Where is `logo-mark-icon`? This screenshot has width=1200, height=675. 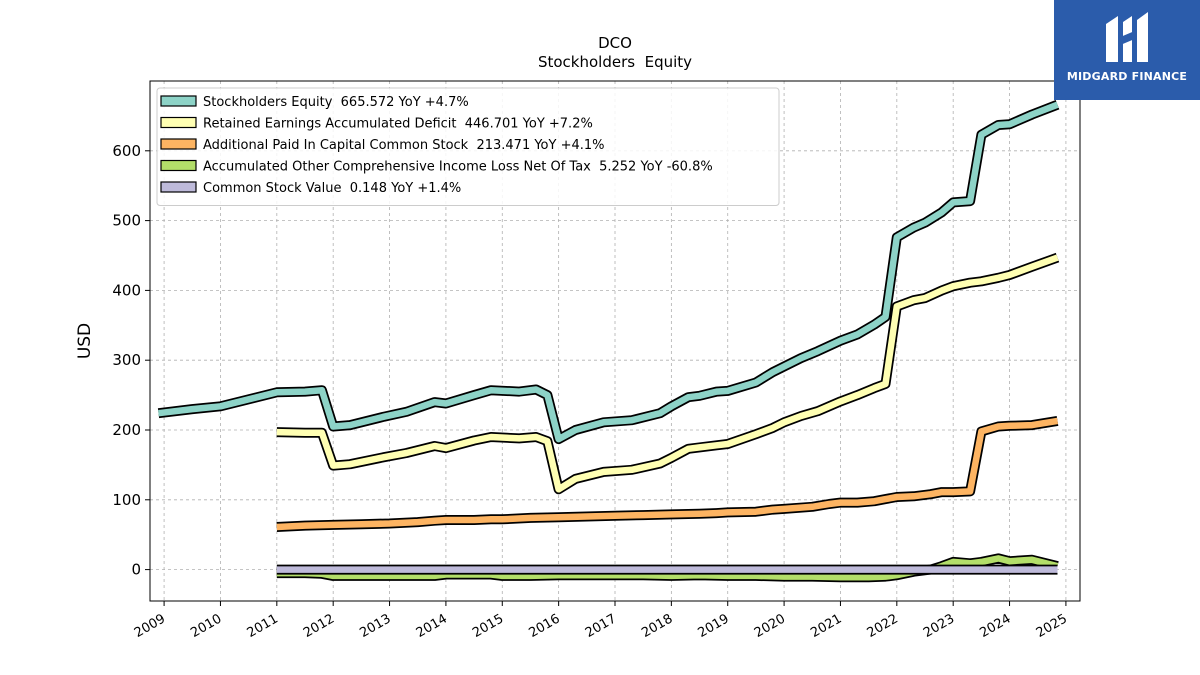
logo-mark-icon is located at coordinates (1127, 37).